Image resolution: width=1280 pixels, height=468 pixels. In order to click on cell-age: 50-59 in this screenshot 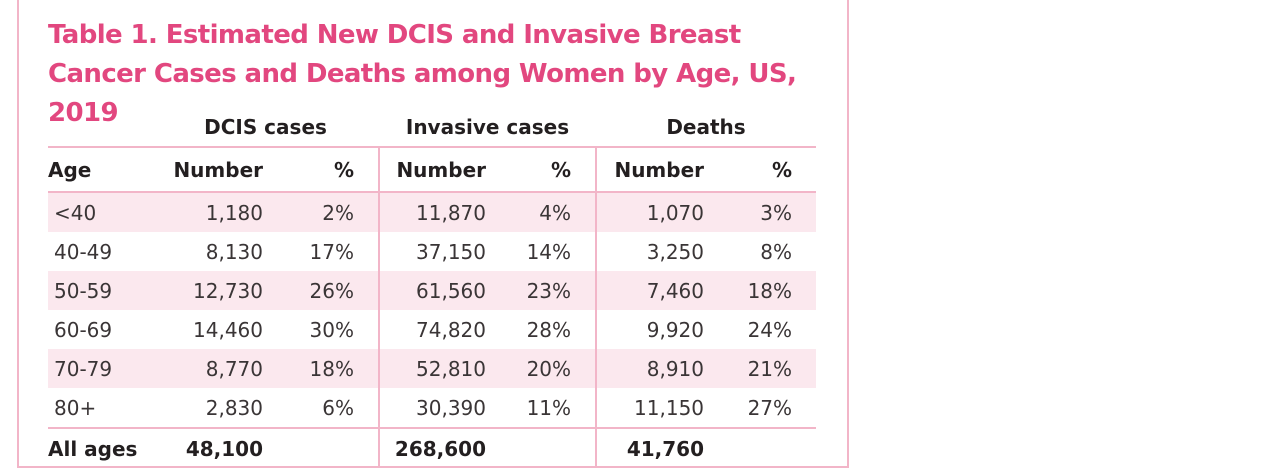, I will do `click(100, 290)`.